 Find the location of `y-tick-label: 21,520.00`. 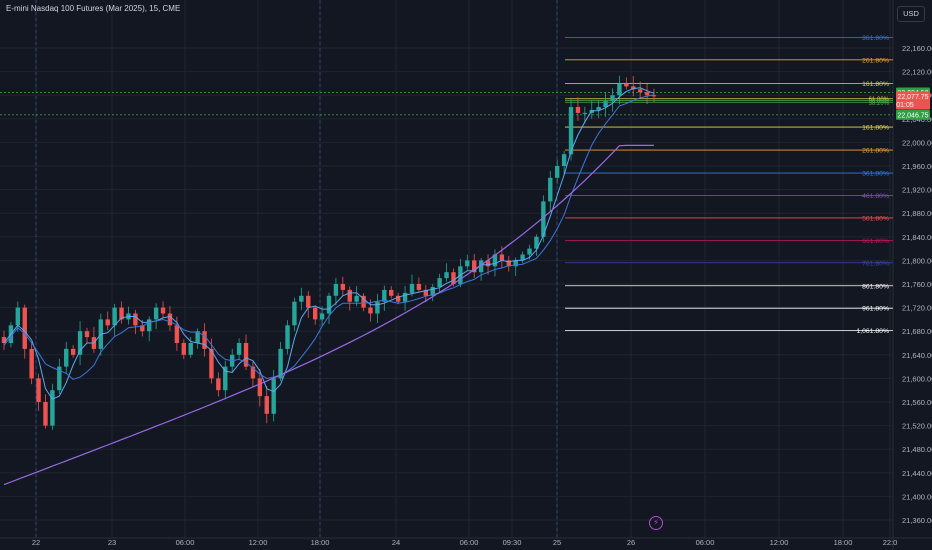

y-tick-label: 21,520.00 is located at coordinates (917, 426).